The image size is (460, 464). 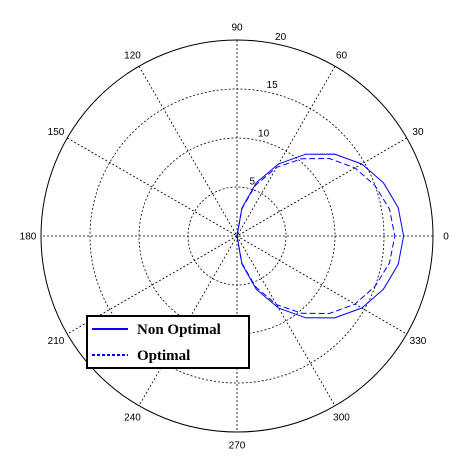 I want to click on angle-tick-label: 270, so click(x=237, y=446).